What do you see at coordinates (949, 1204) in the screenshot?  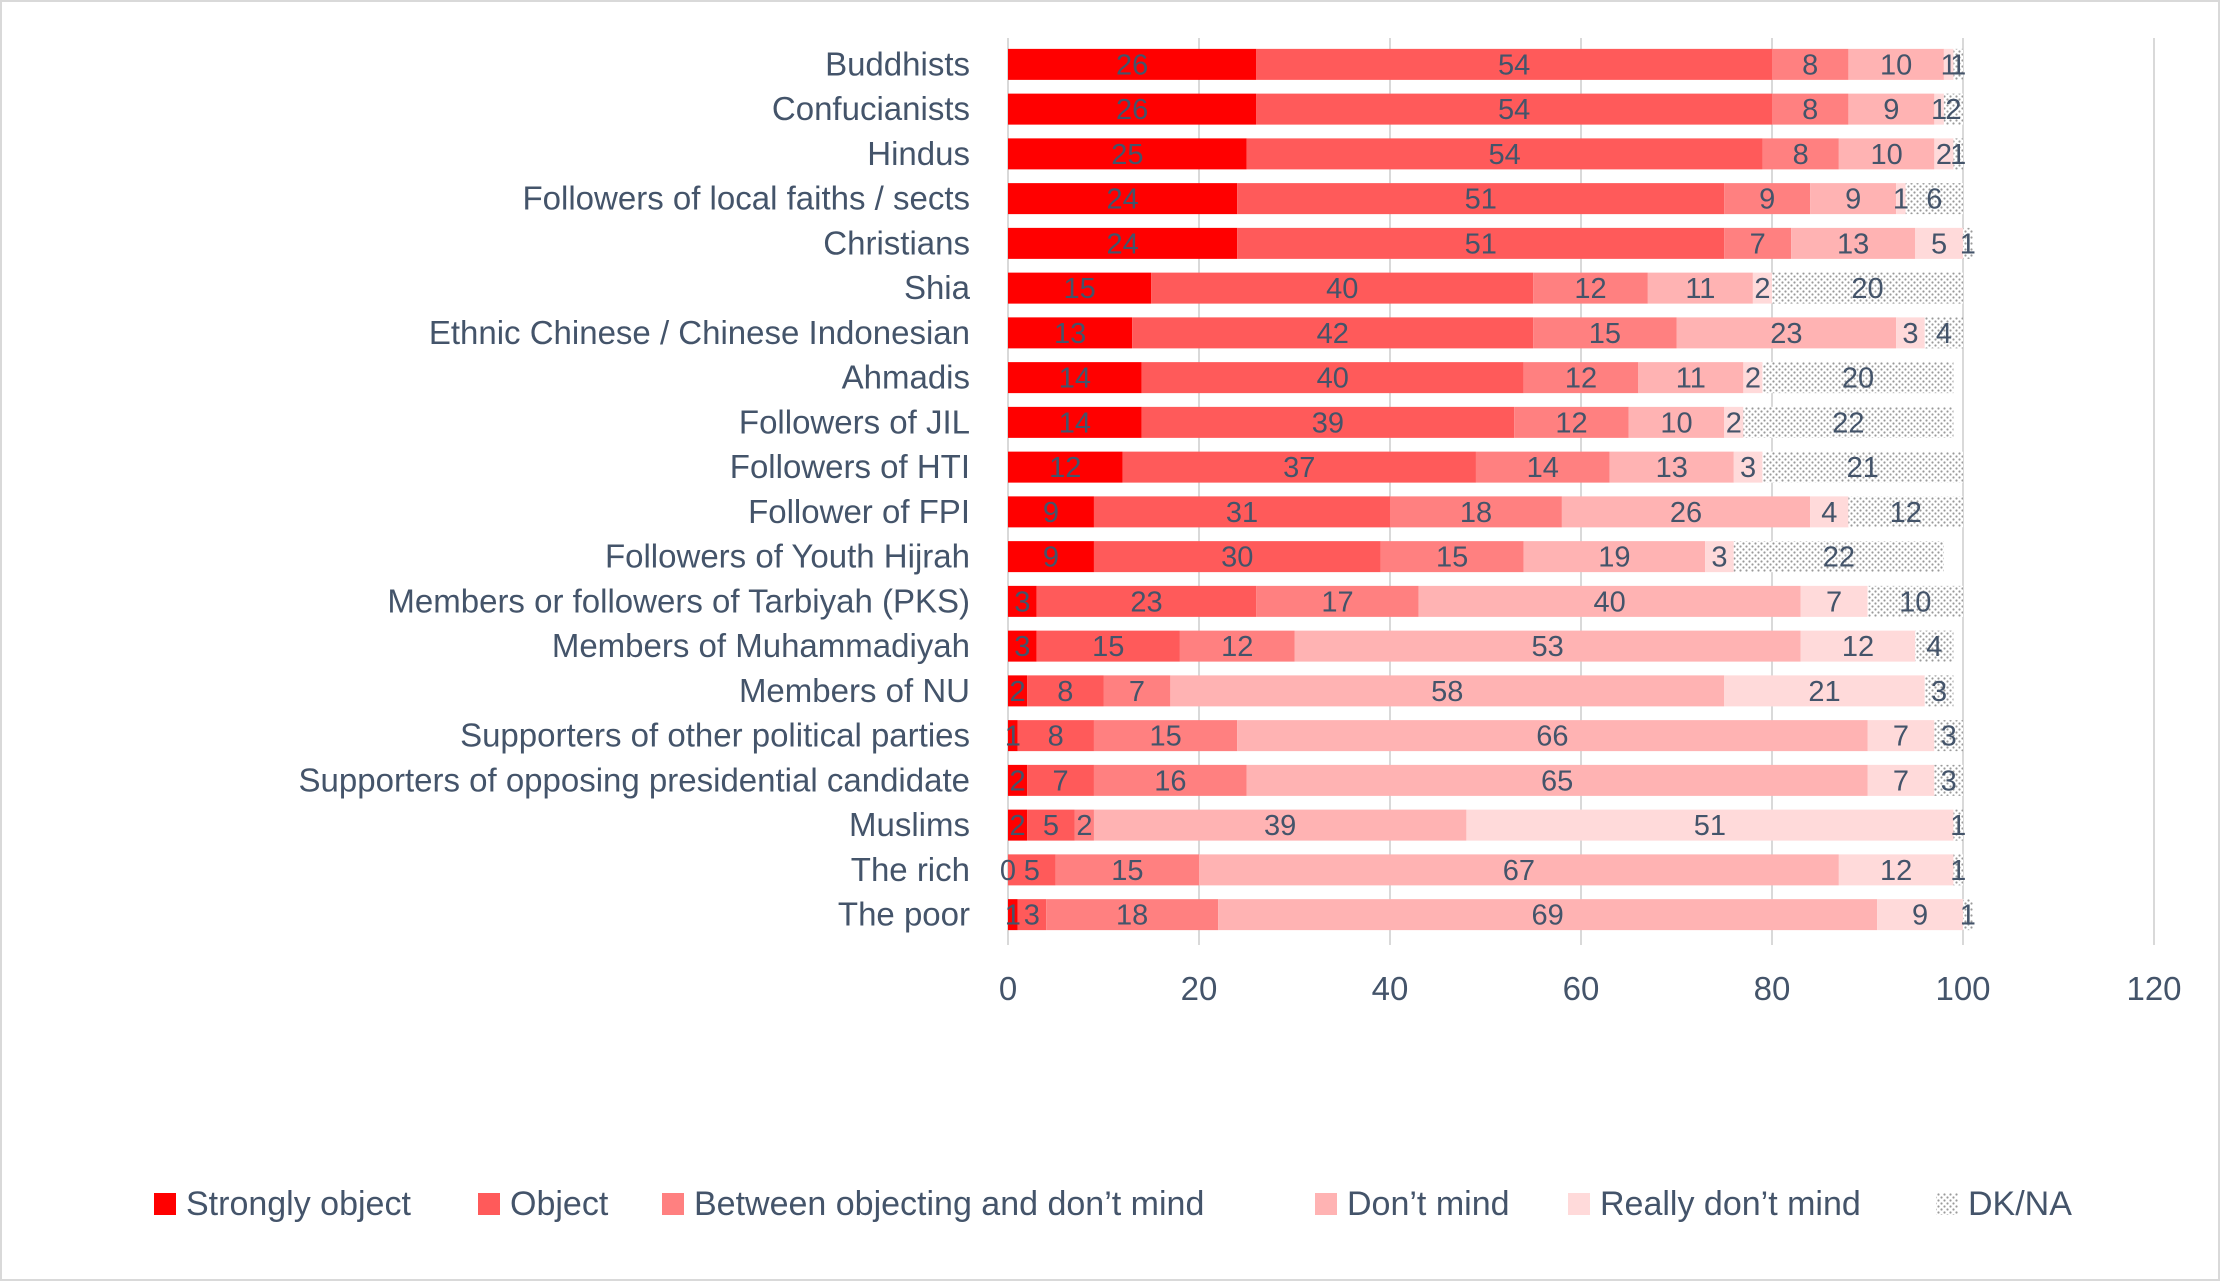 I see `legend-label: Between objecting and don’t mind` at bounding box center [949, 1204].